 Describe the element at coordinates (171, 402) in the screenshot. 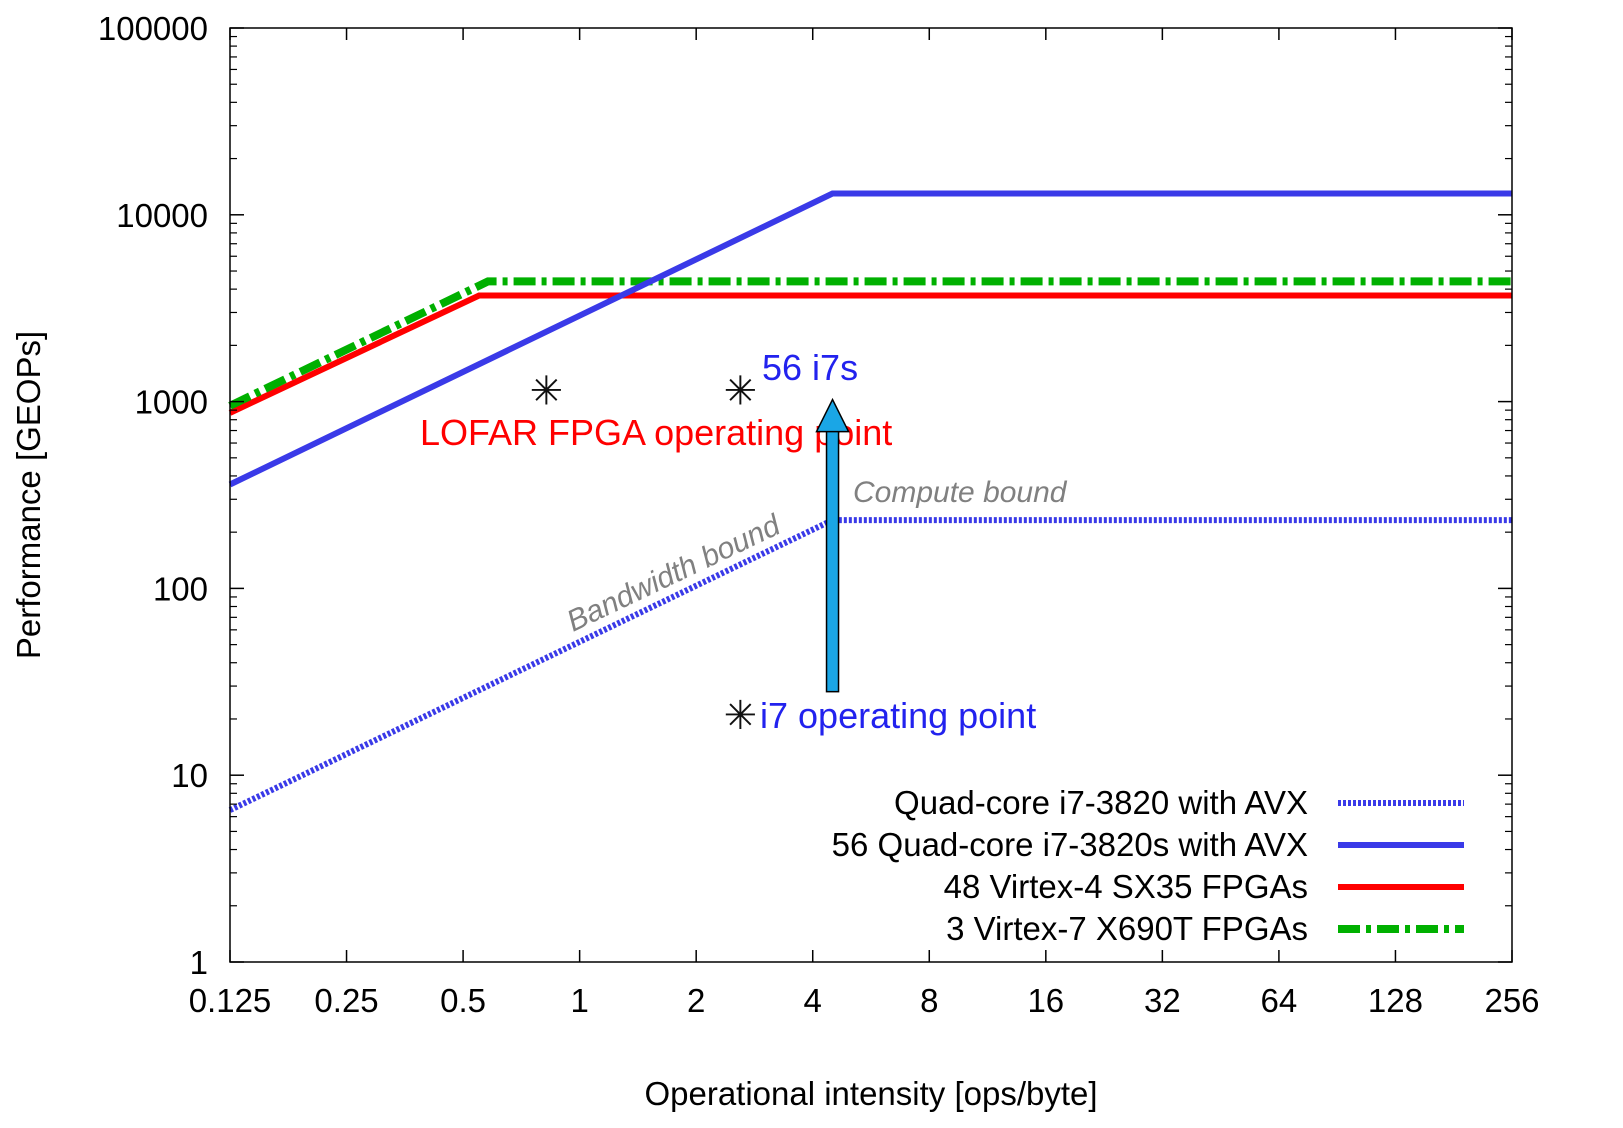

I see `y-tick-label: 1000` at that location.